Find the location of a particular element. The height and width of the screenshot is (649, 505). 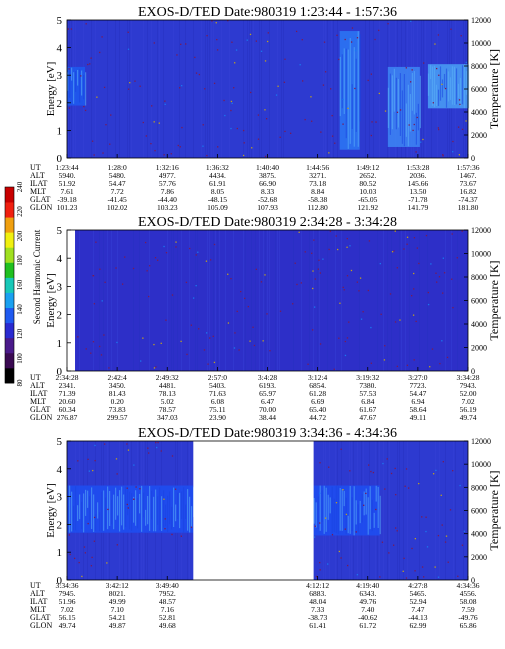

ephemeris-value: 7.59 is located at coordinates (467, 609).